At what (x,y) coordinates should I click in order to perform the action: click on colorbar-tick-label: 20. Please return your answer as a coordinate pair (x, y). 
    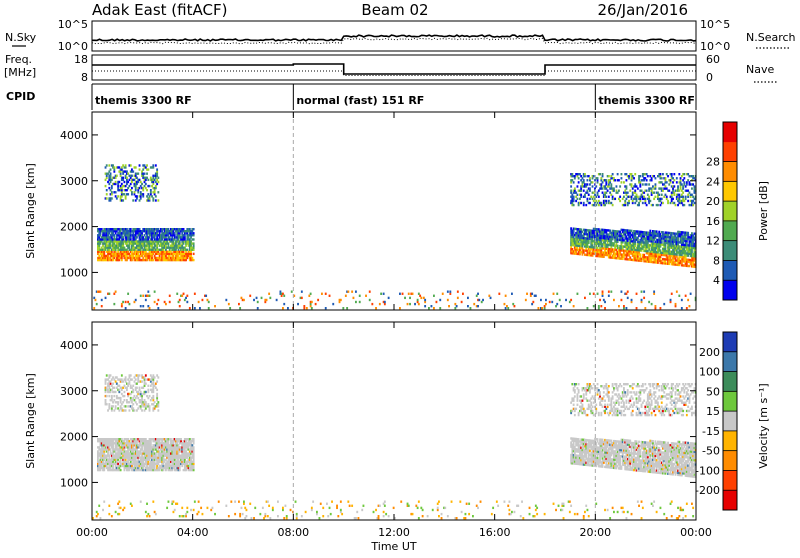
    Looking at the image, I should click on (713, 201).